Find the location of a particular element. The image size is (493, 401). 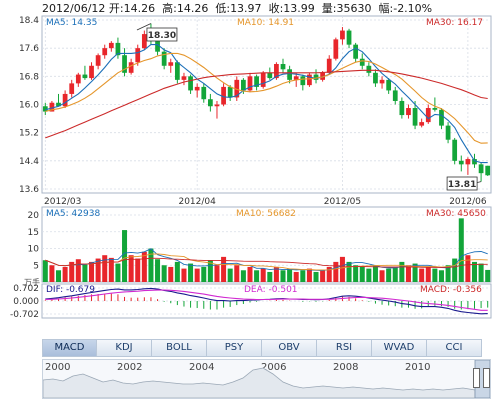

price-y-tick: 16.8 is located at coordinates (29, 77).